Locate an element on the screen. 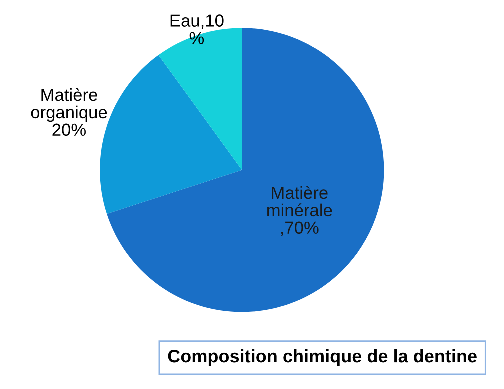 Image resolution: width=504 pixels, height=389 pixels. slice-label: Matière organique is located at coordinates (69, 105).